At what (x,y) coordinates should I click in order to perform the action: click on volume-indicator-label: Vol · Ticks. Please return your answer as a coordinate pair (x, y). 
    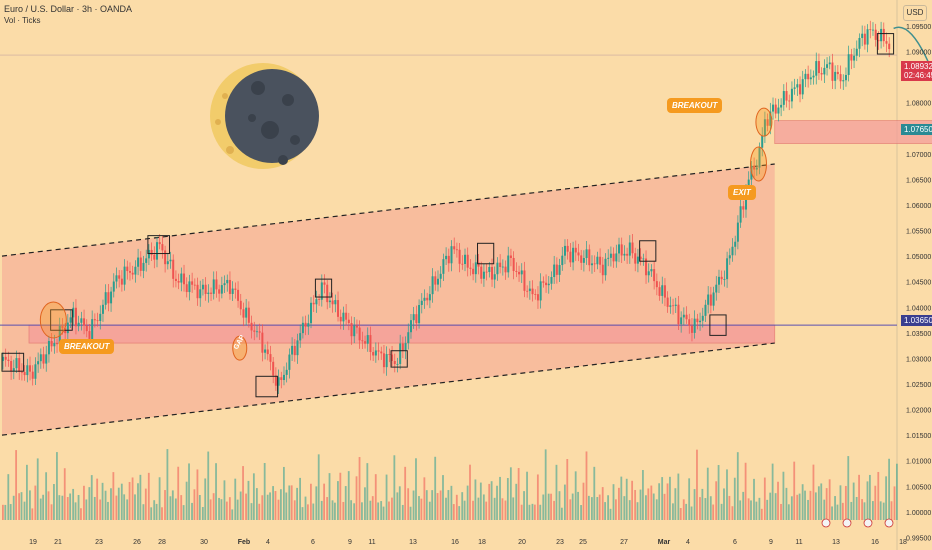
    Looking at the image, I should click on (22, 20).